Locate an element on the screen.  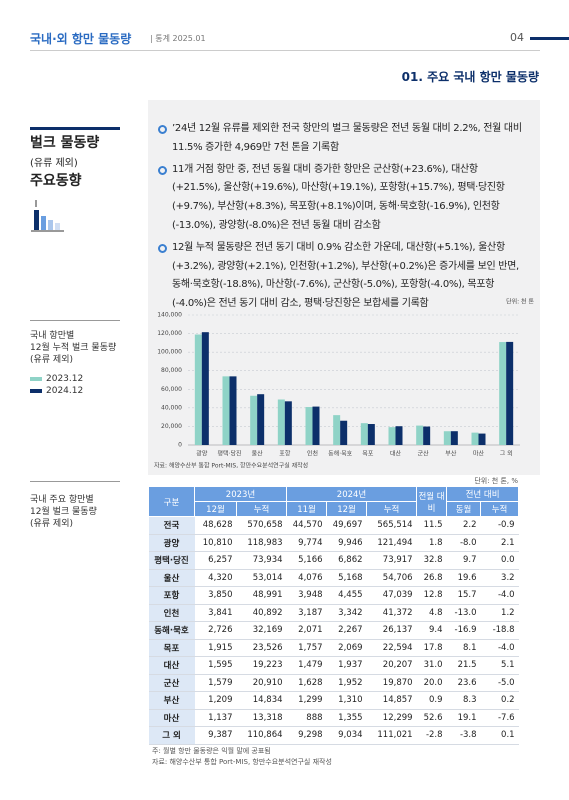
header-cell: 2023년 is located at coordinates (240, 494).